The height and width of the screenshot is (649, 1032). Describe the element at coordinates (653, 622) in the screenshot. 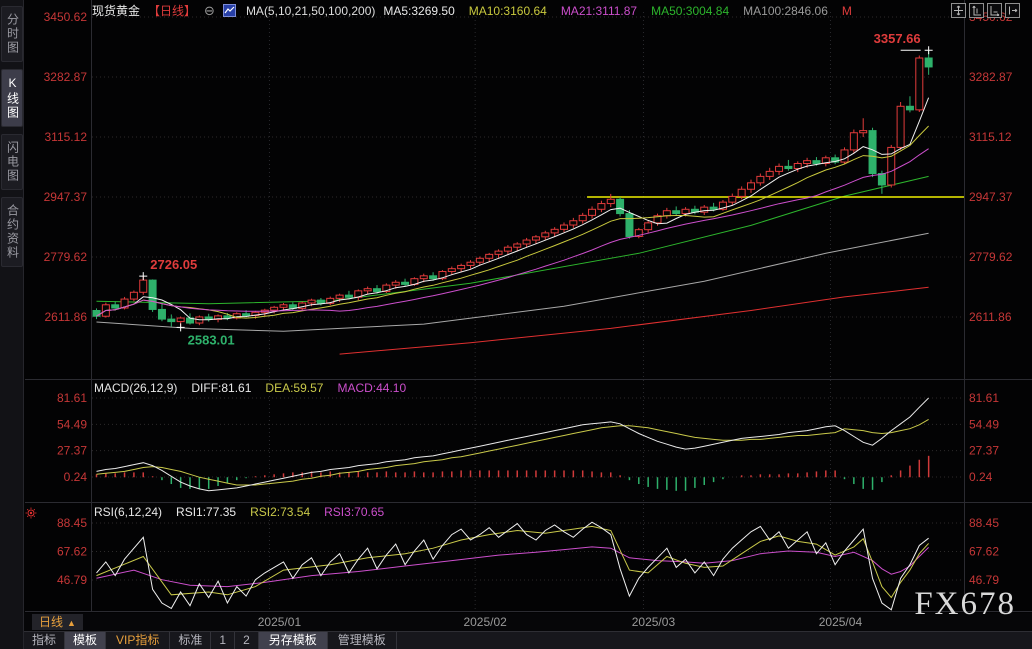

I see `date-axis-label: 2025/03` at that location.